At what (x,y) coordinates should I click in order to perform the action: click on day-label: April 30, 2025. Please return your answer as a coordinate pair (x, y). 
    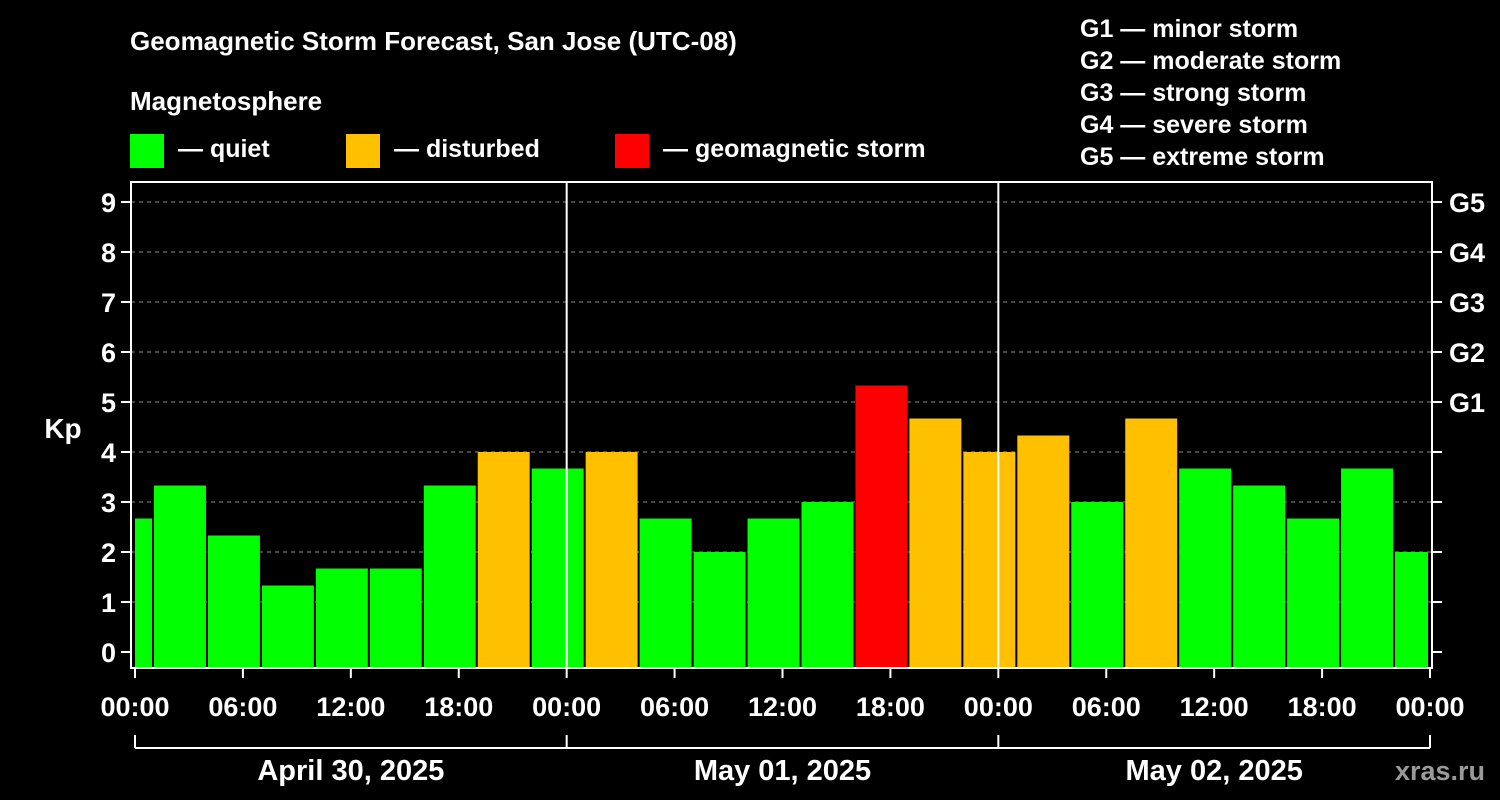
    Looking at the image, I should click on (350, 771).